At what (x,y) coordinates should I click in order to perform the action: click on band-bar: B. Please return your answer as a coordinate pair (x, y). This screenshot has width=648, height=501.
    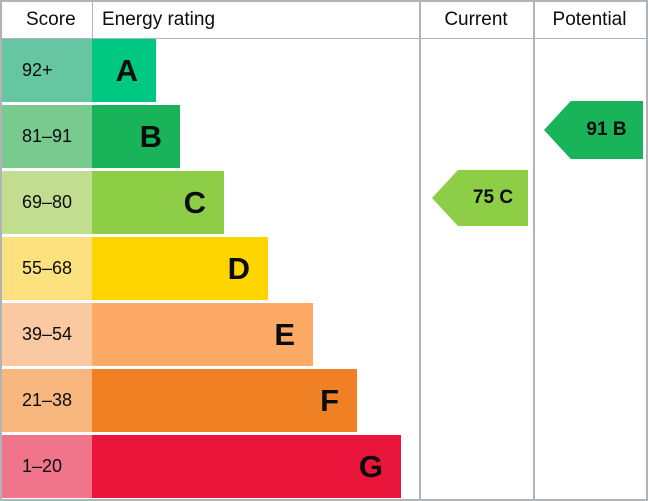
    Looking at the image, I should click on (136, 136).